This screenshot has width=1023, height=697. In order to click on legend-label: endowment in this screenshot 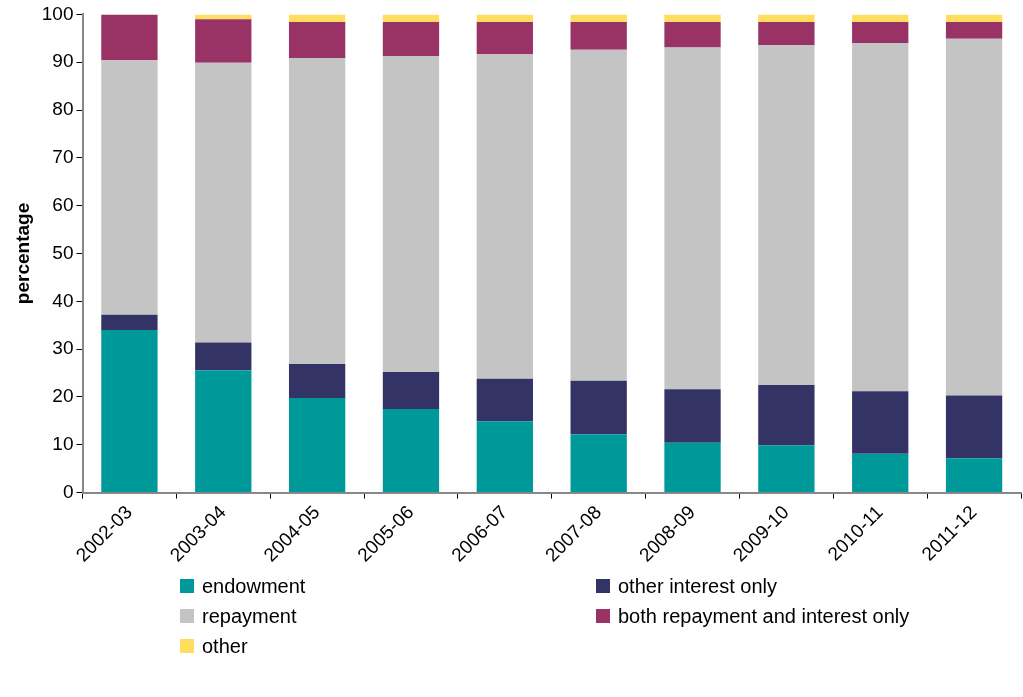, I will do `click(254, 586)`.